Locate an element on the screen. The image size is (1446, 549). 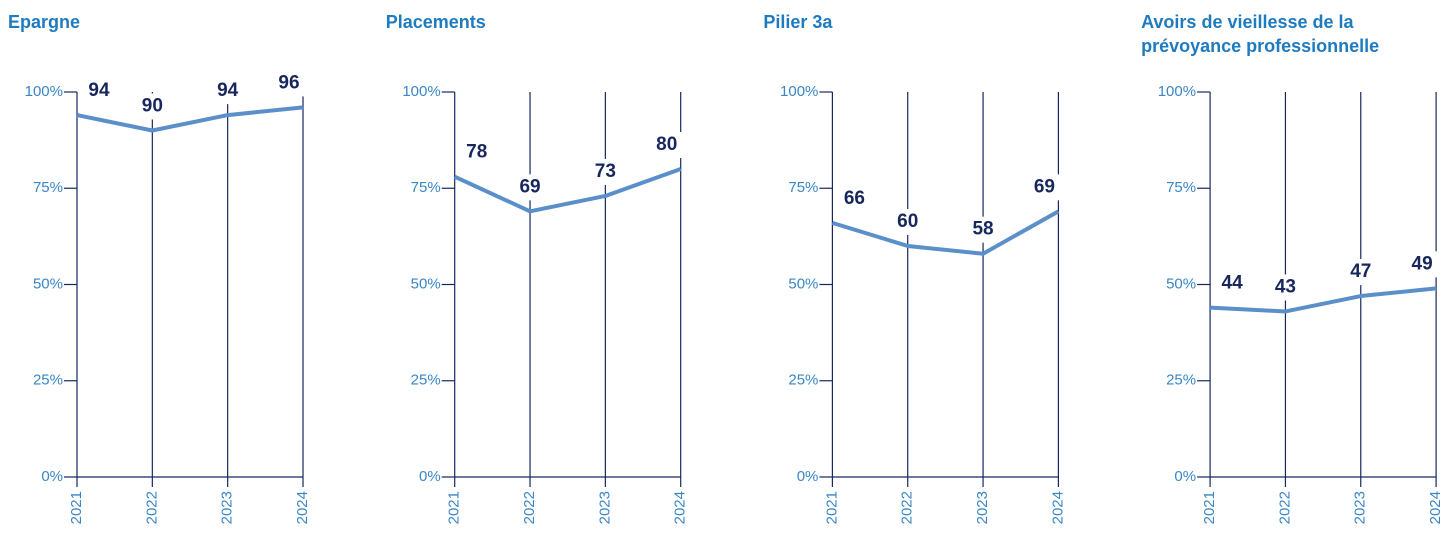
data-label: 47 is located at coordinates (1360, 271).